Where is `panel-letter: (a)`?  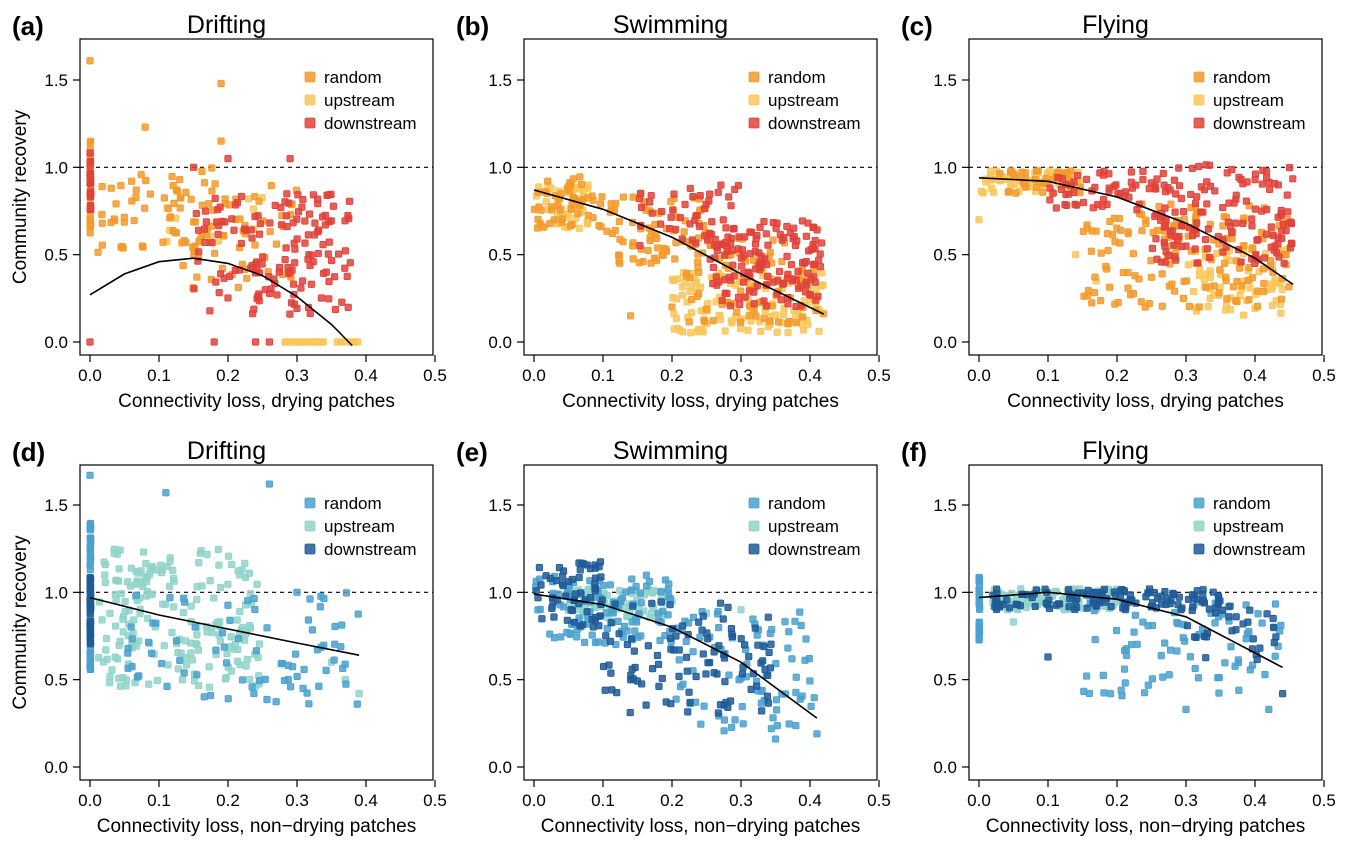 panel-letter: (a) is located at coordinates (28, 26).